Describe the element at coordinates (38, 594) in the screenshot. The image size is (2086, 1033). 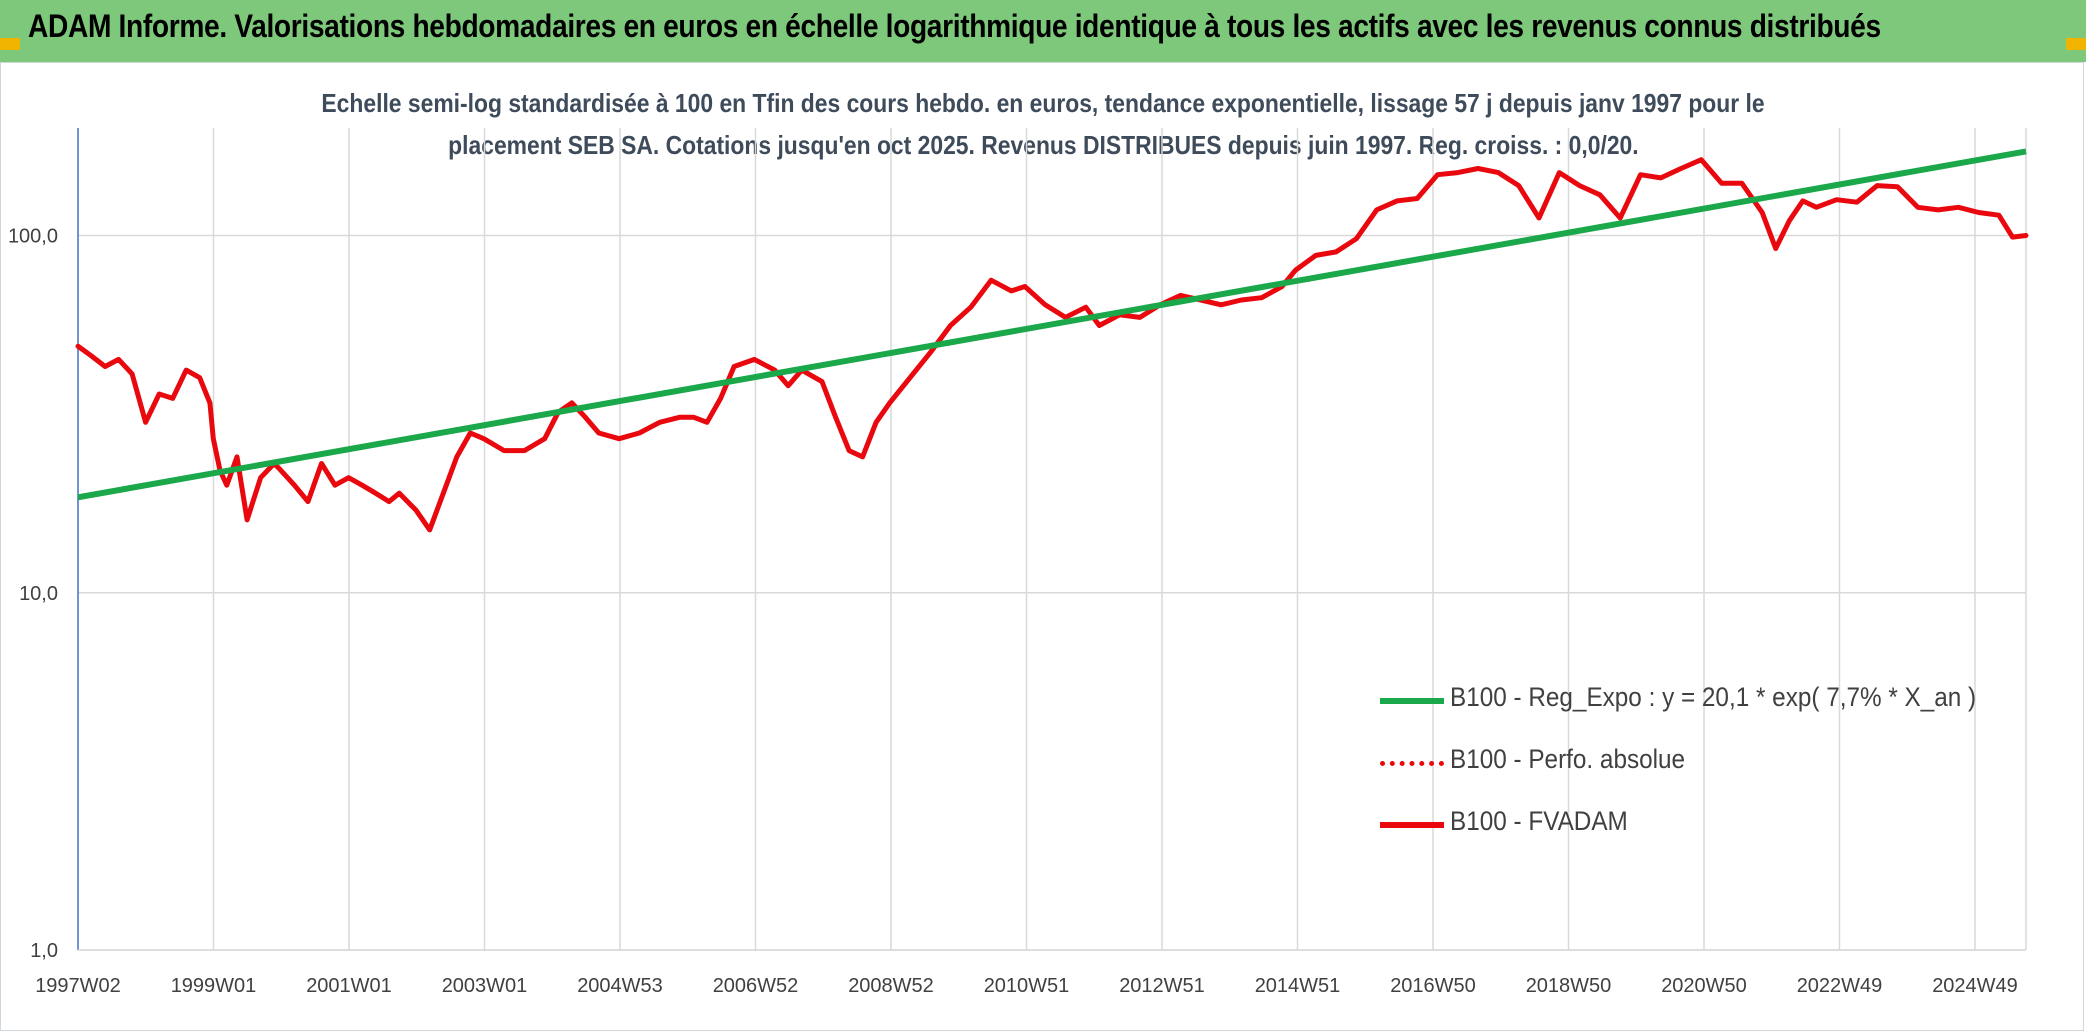
I see `y-tick-label: 10,0` at that location.